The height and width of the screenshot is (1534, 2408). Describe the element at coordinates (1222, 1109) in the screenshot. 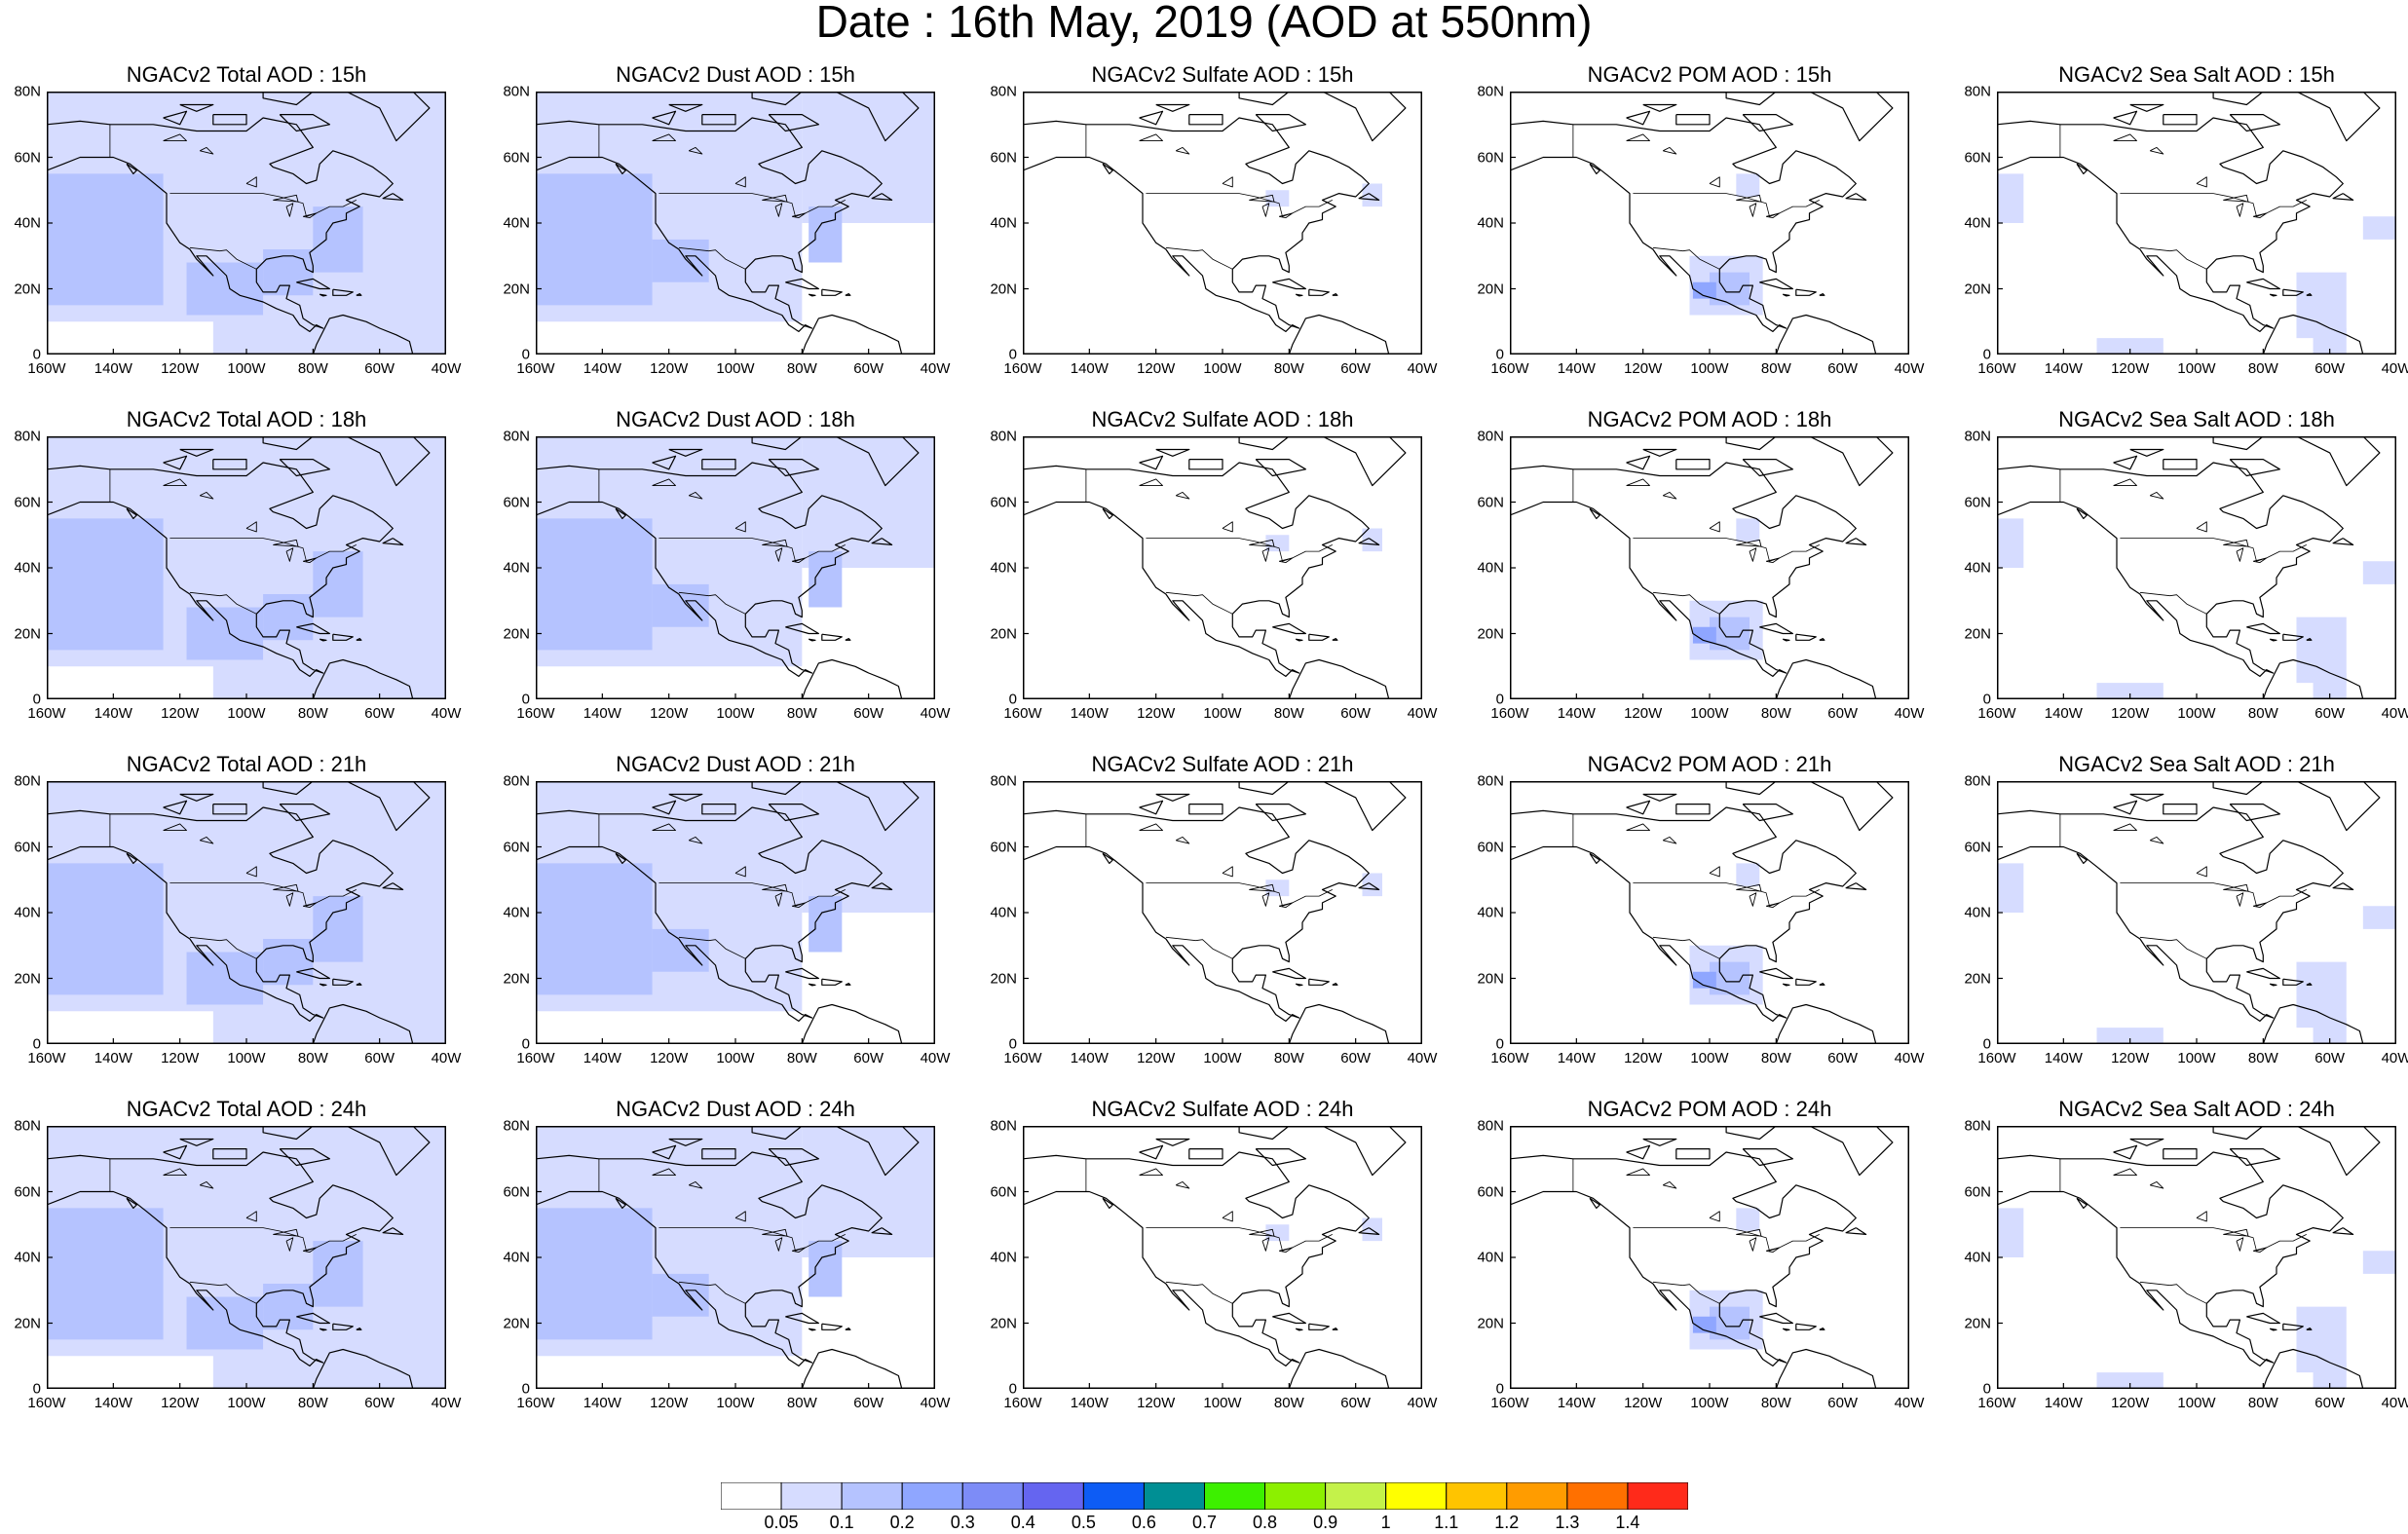

I see `panel-title: NGACv2 Sulfate AOD : 24h` at that location.